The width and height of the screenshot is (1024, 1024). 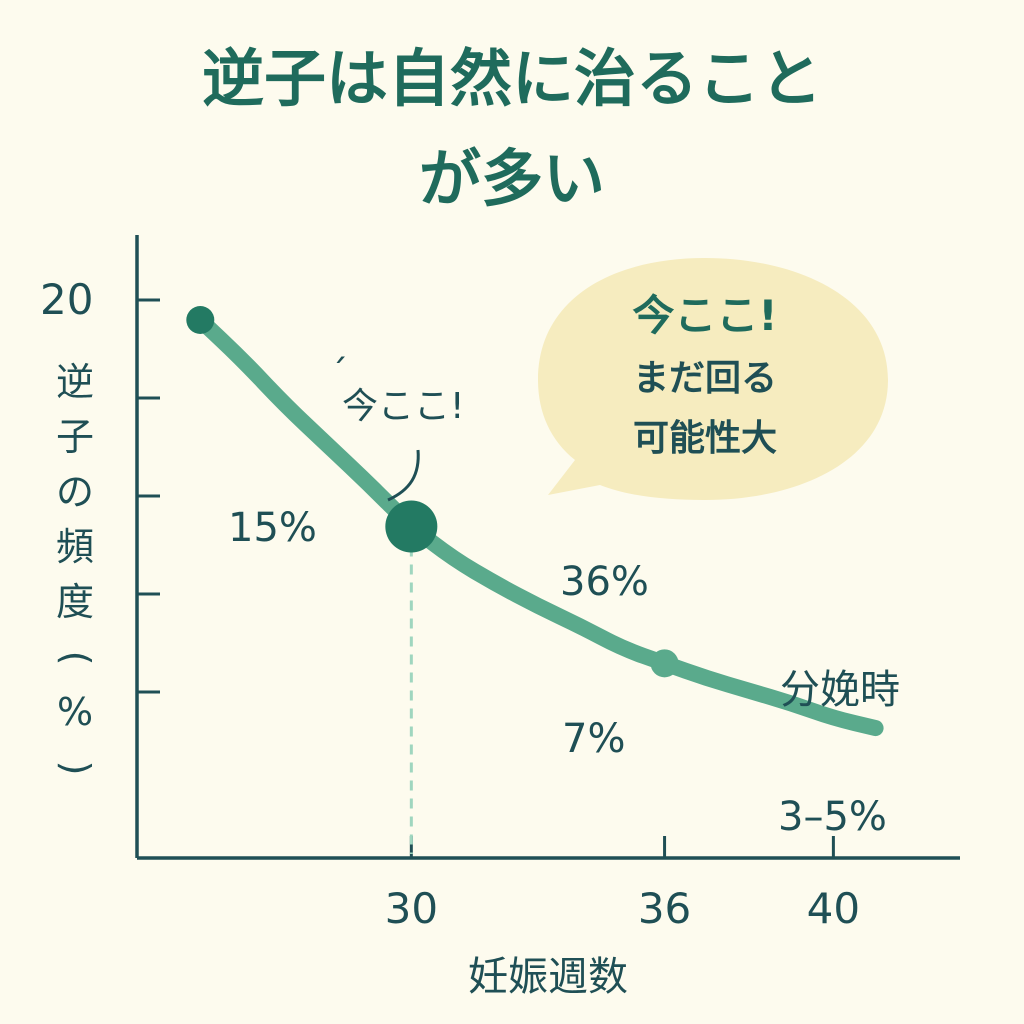 I want to click on x-tick-label: 40, so click(x=833, y=908).